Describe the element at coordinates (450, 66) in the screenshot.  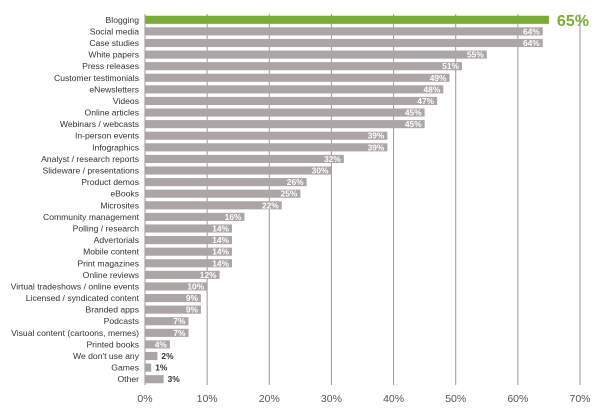
I see `value-label: 51%` at that location.